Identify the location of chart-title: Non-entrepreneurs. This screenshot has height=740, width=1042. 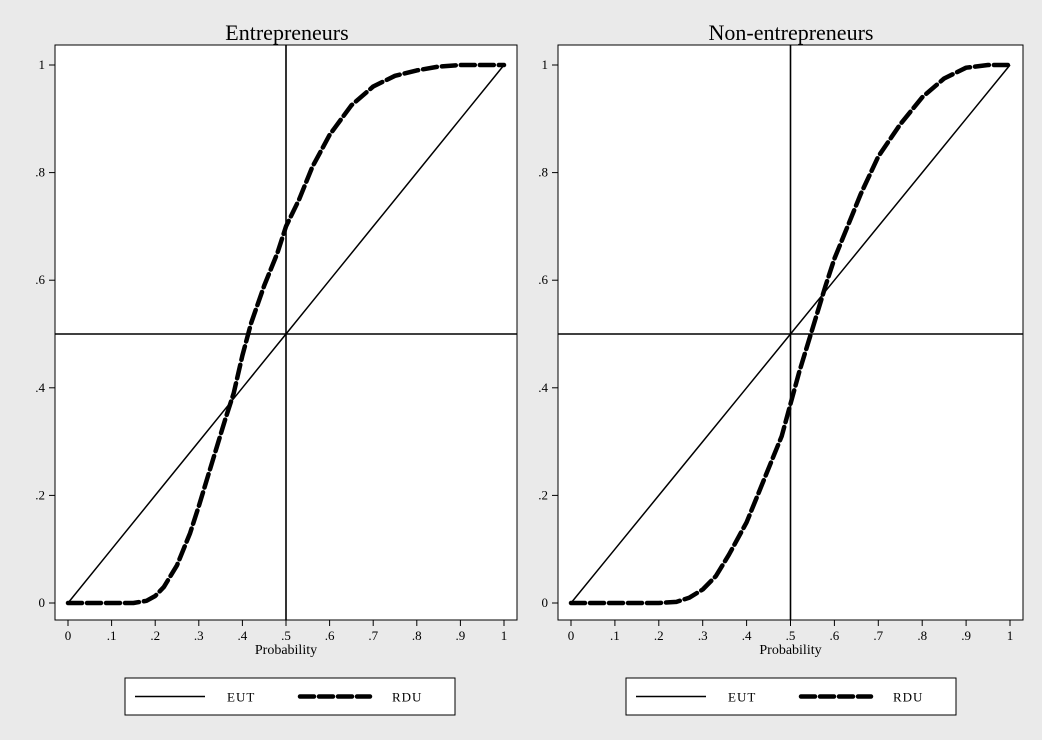
(791, 32).